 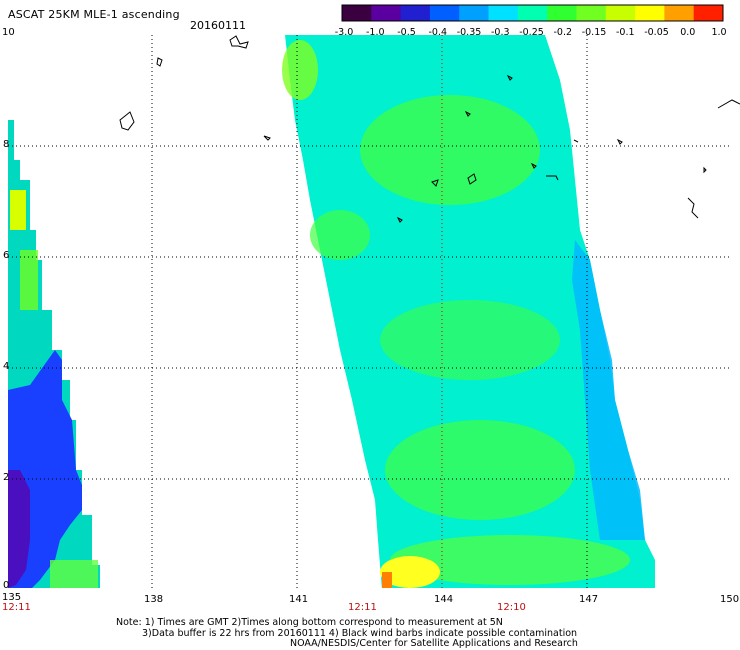 I want to click on y-label: 10, so click(x=8, y=32).